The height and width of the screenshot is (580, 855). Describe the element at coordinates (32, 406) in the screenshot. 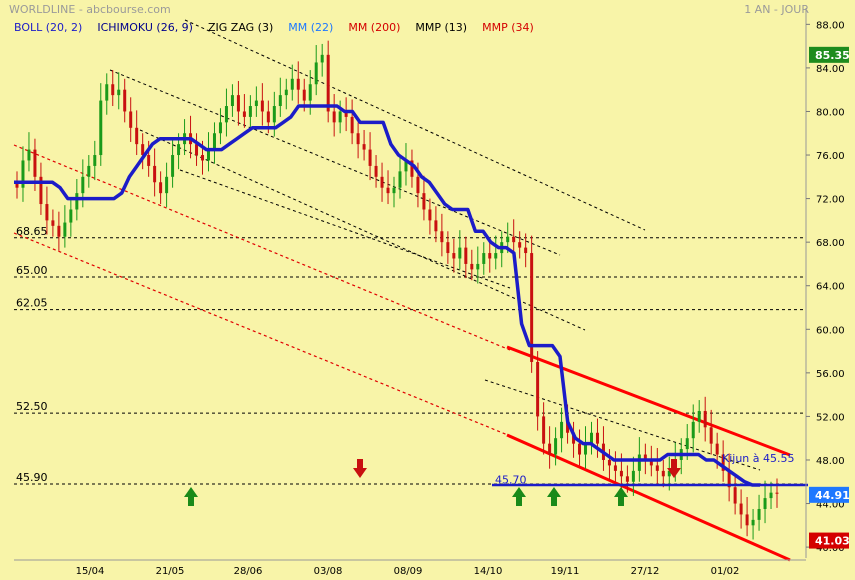

I see `level-label: 52.50` at that location.